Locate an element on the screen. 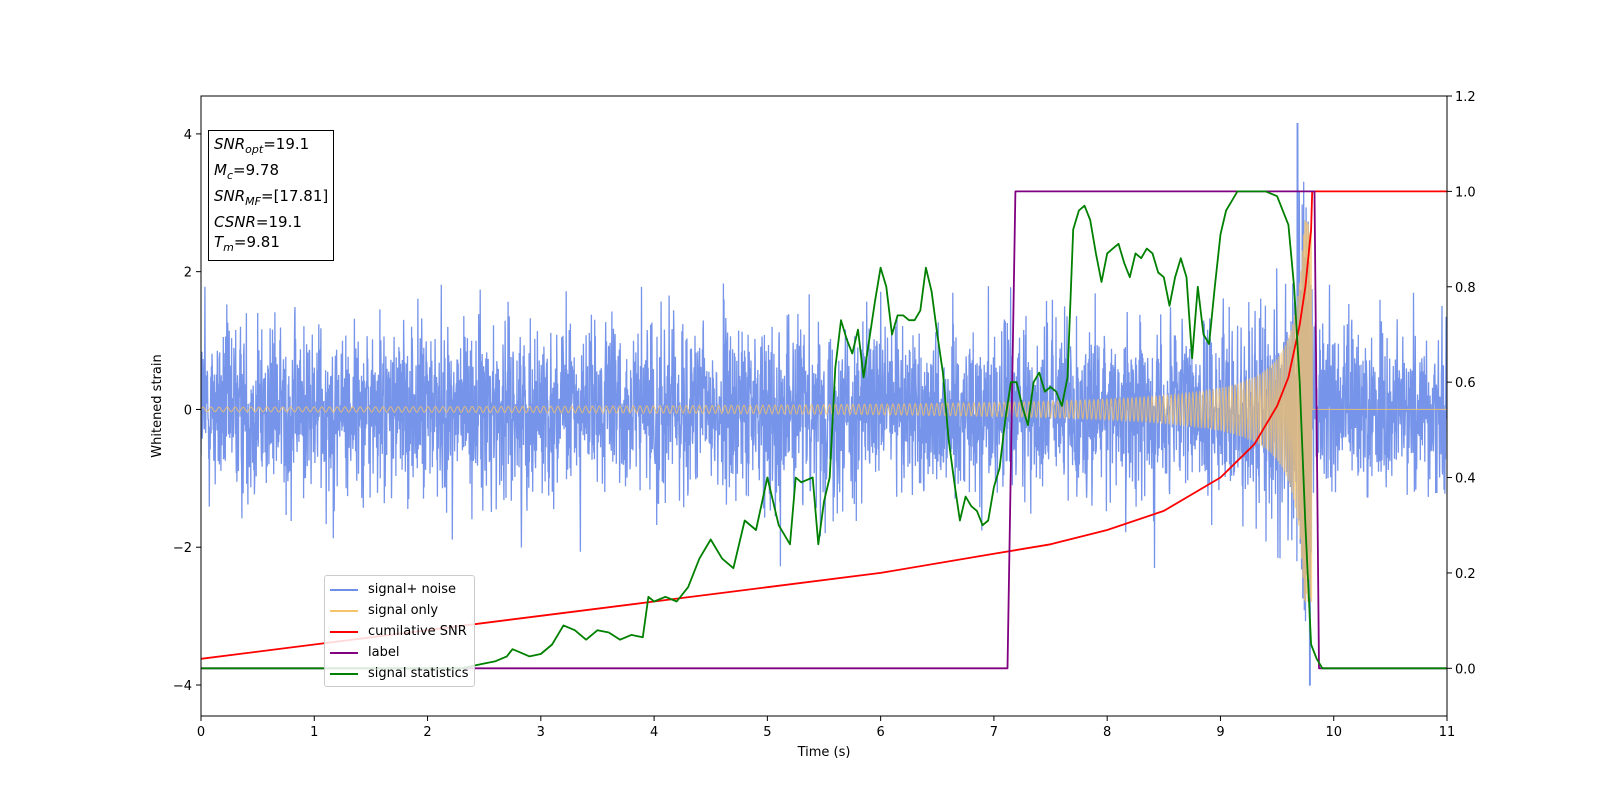 The width and height of the screenshot is (1600, 804). info-tm-value: =9.81 is located at coordinates (256, 242).